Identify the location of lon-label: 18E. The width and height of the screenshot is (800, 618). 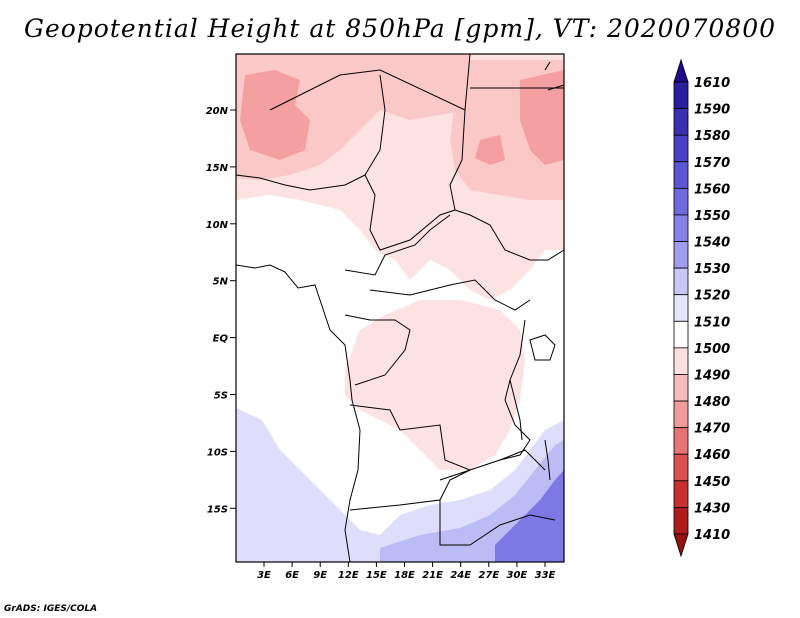
(404, 575).